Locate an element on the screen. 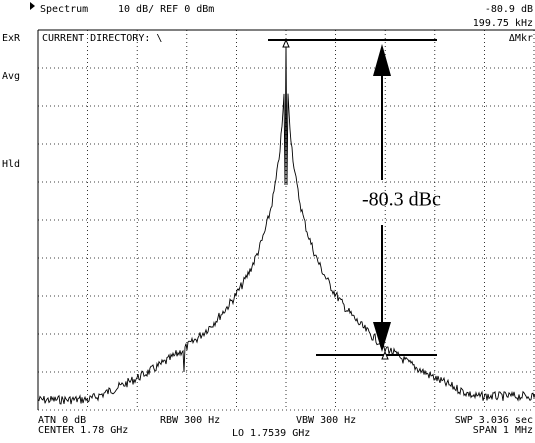  side-label: Hld is located at coordinates (11, 164).